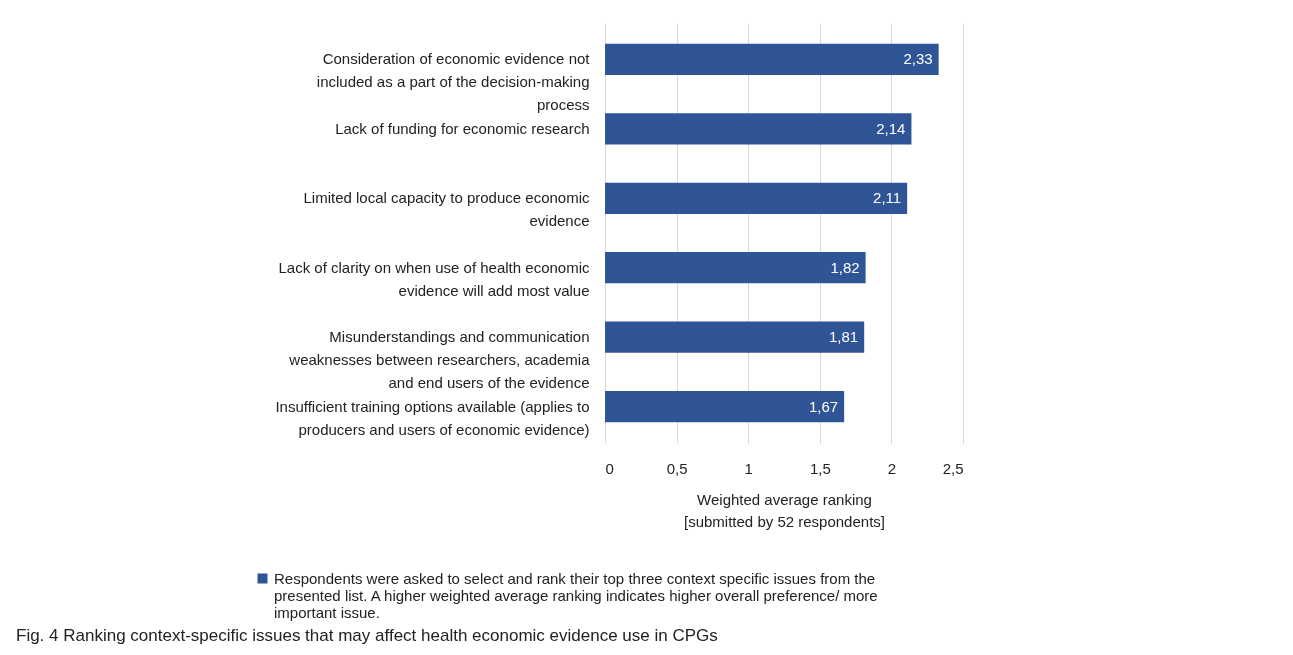 This screenshot has height=655, width=1293. Describe the element at coordinates (887, 198) in the screenshot. I see `data-label: 2,11` at that location.